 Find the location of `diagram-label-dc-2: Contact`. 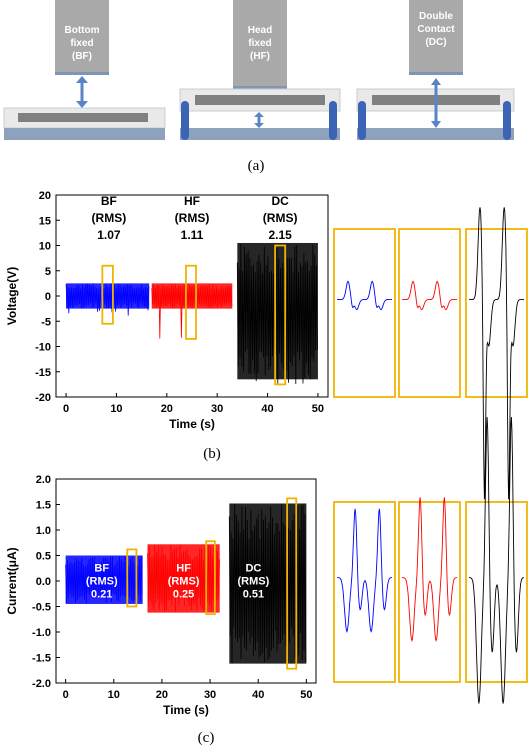

diagram-label-dc-2: Contact is located at coordinates (436, 29).